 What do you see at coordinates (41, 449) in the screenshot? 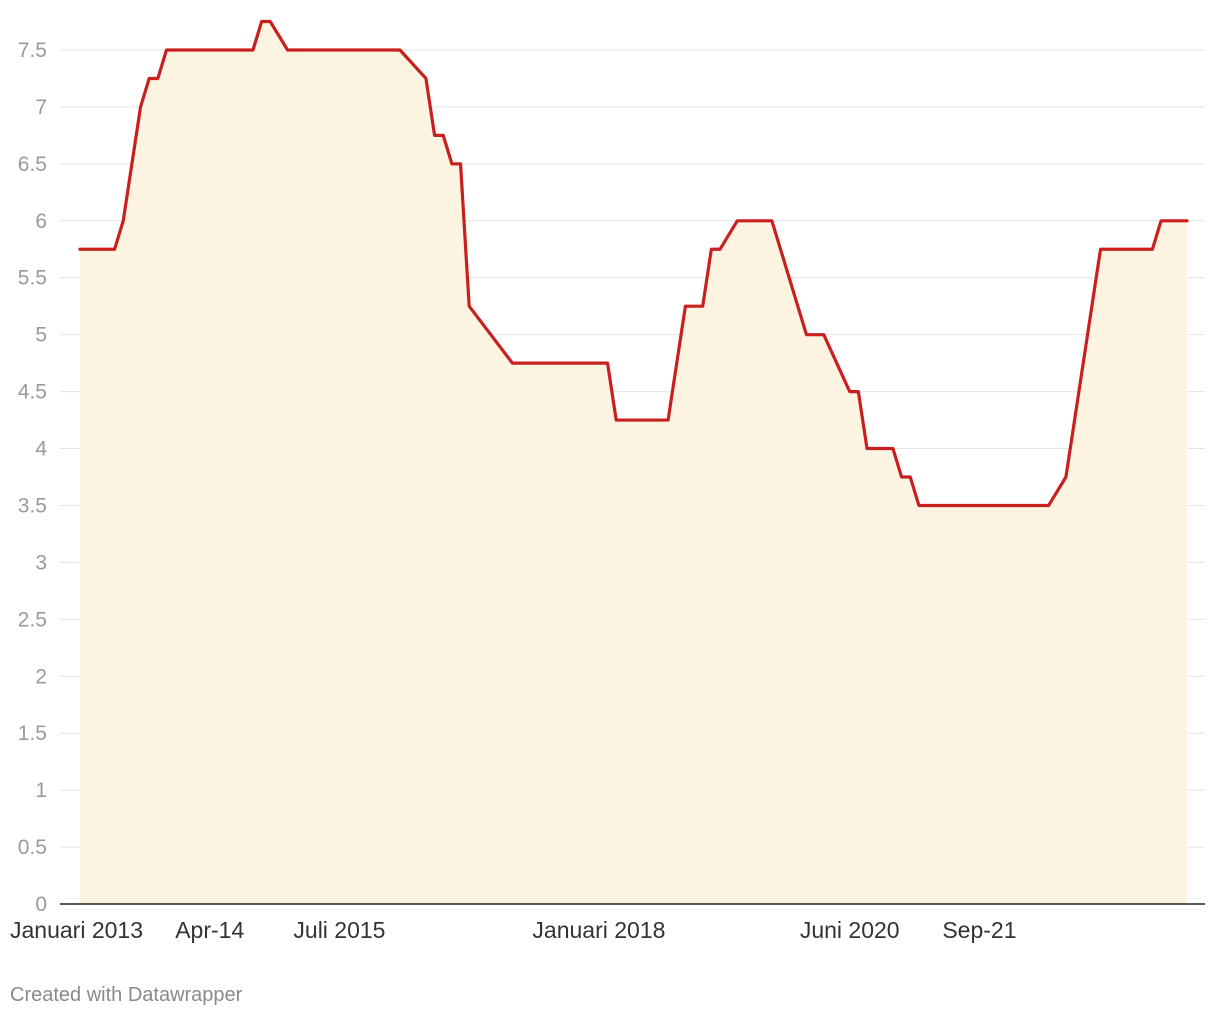
I see `y-tick-label: 4` at bounding box center [41, 449].